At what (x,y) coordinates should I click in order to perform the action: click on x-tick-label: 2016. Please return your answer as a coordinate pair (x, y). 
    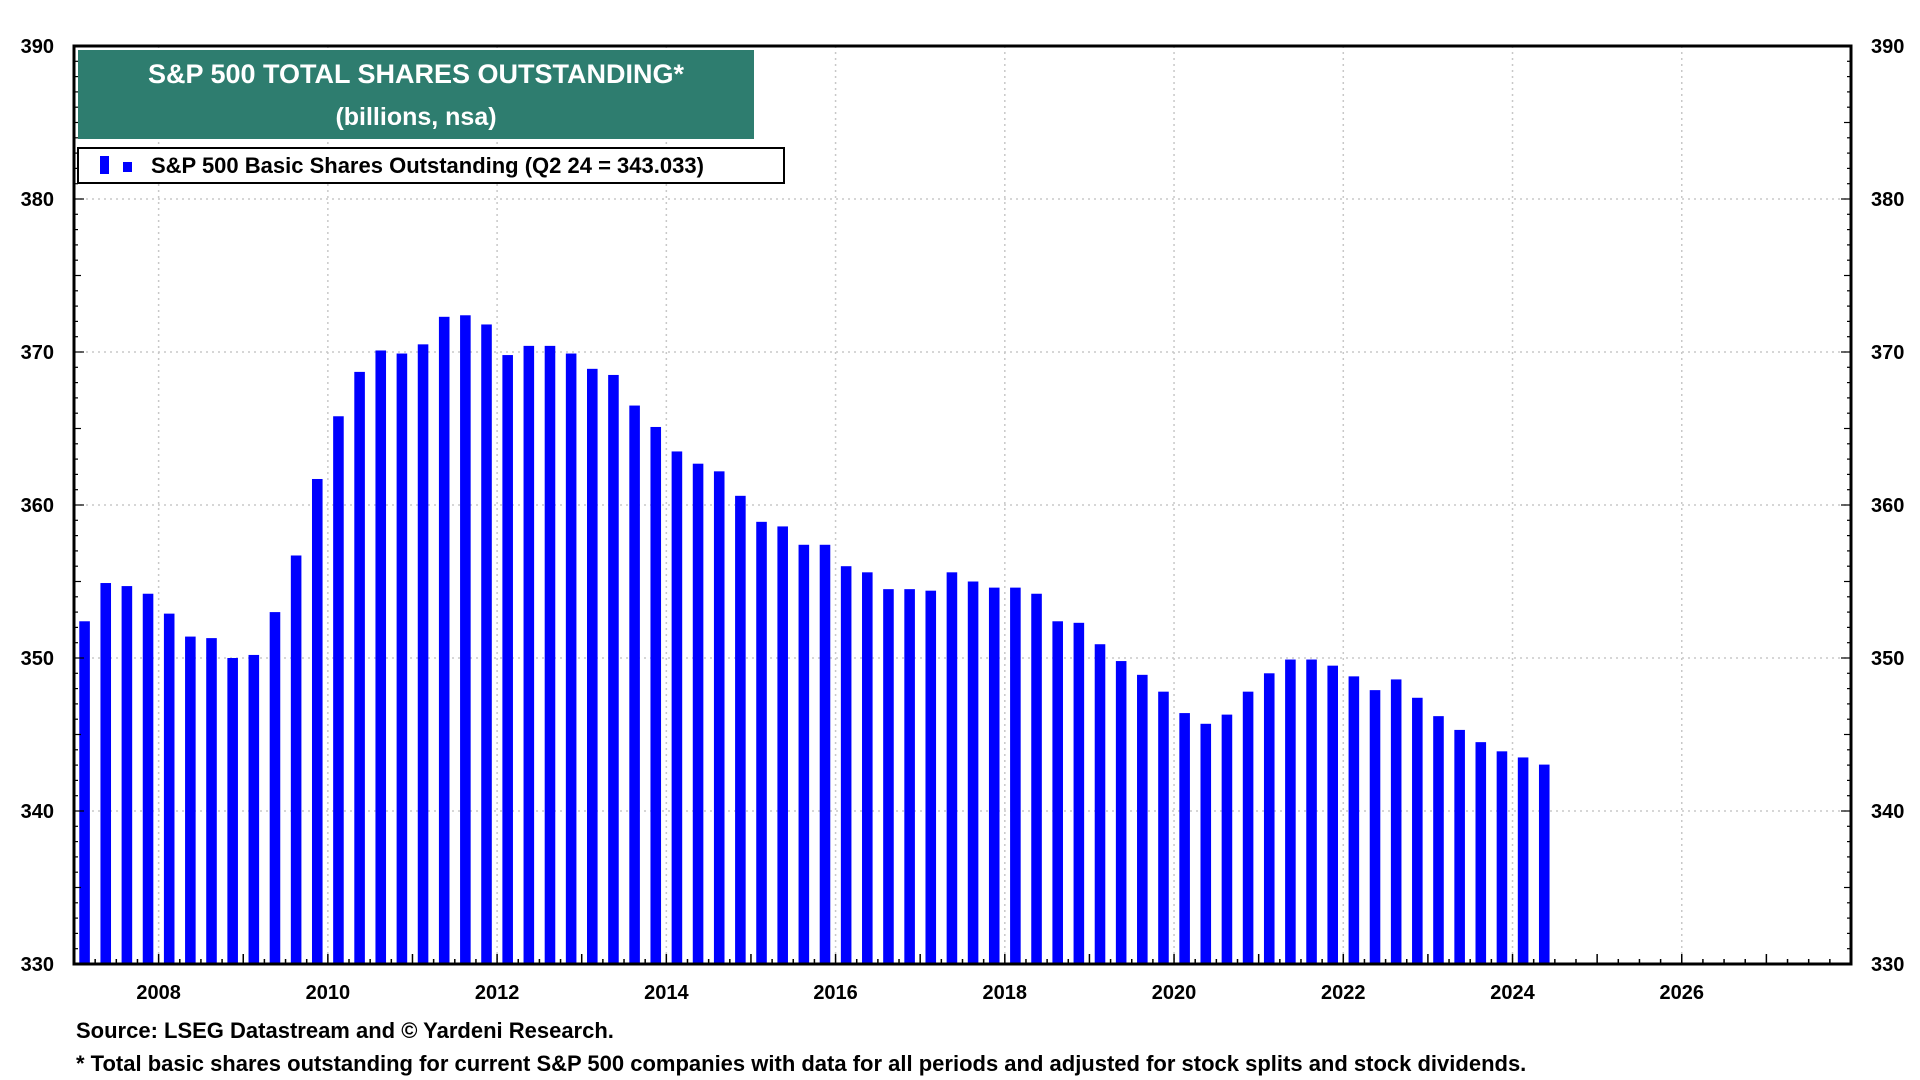
    Looking at the image, I should click on (835, 993).